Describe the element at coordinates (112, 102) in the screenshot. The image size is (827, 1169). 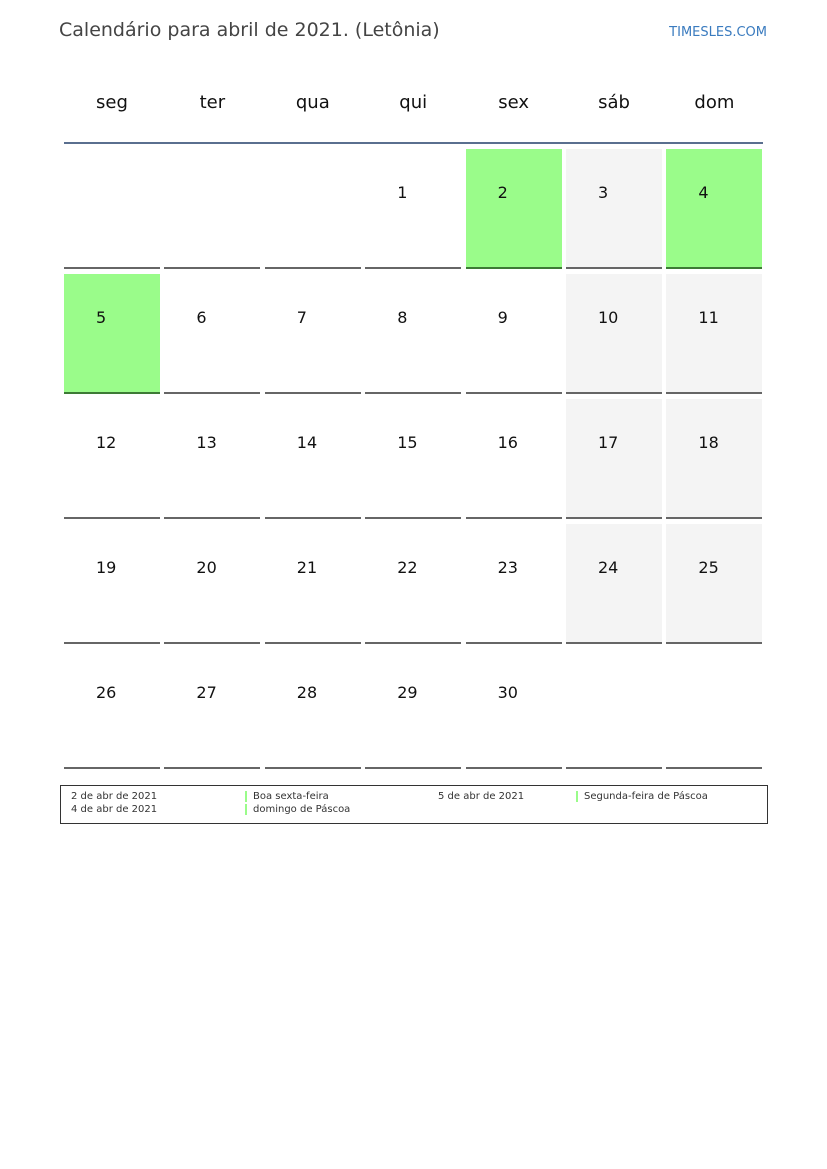
I see `weekday-header: seg` at that location.